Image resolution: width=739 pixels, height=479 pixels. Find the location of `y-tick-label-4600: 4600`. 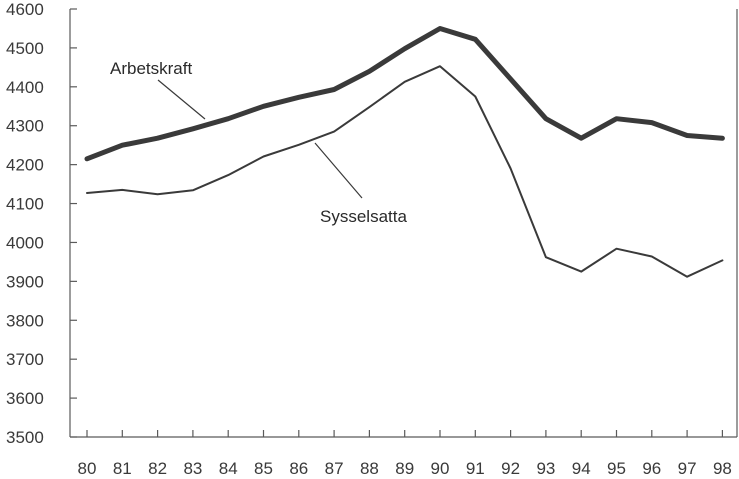

y-tick-label-4600: 4600 is located at coordinates (25, 9).